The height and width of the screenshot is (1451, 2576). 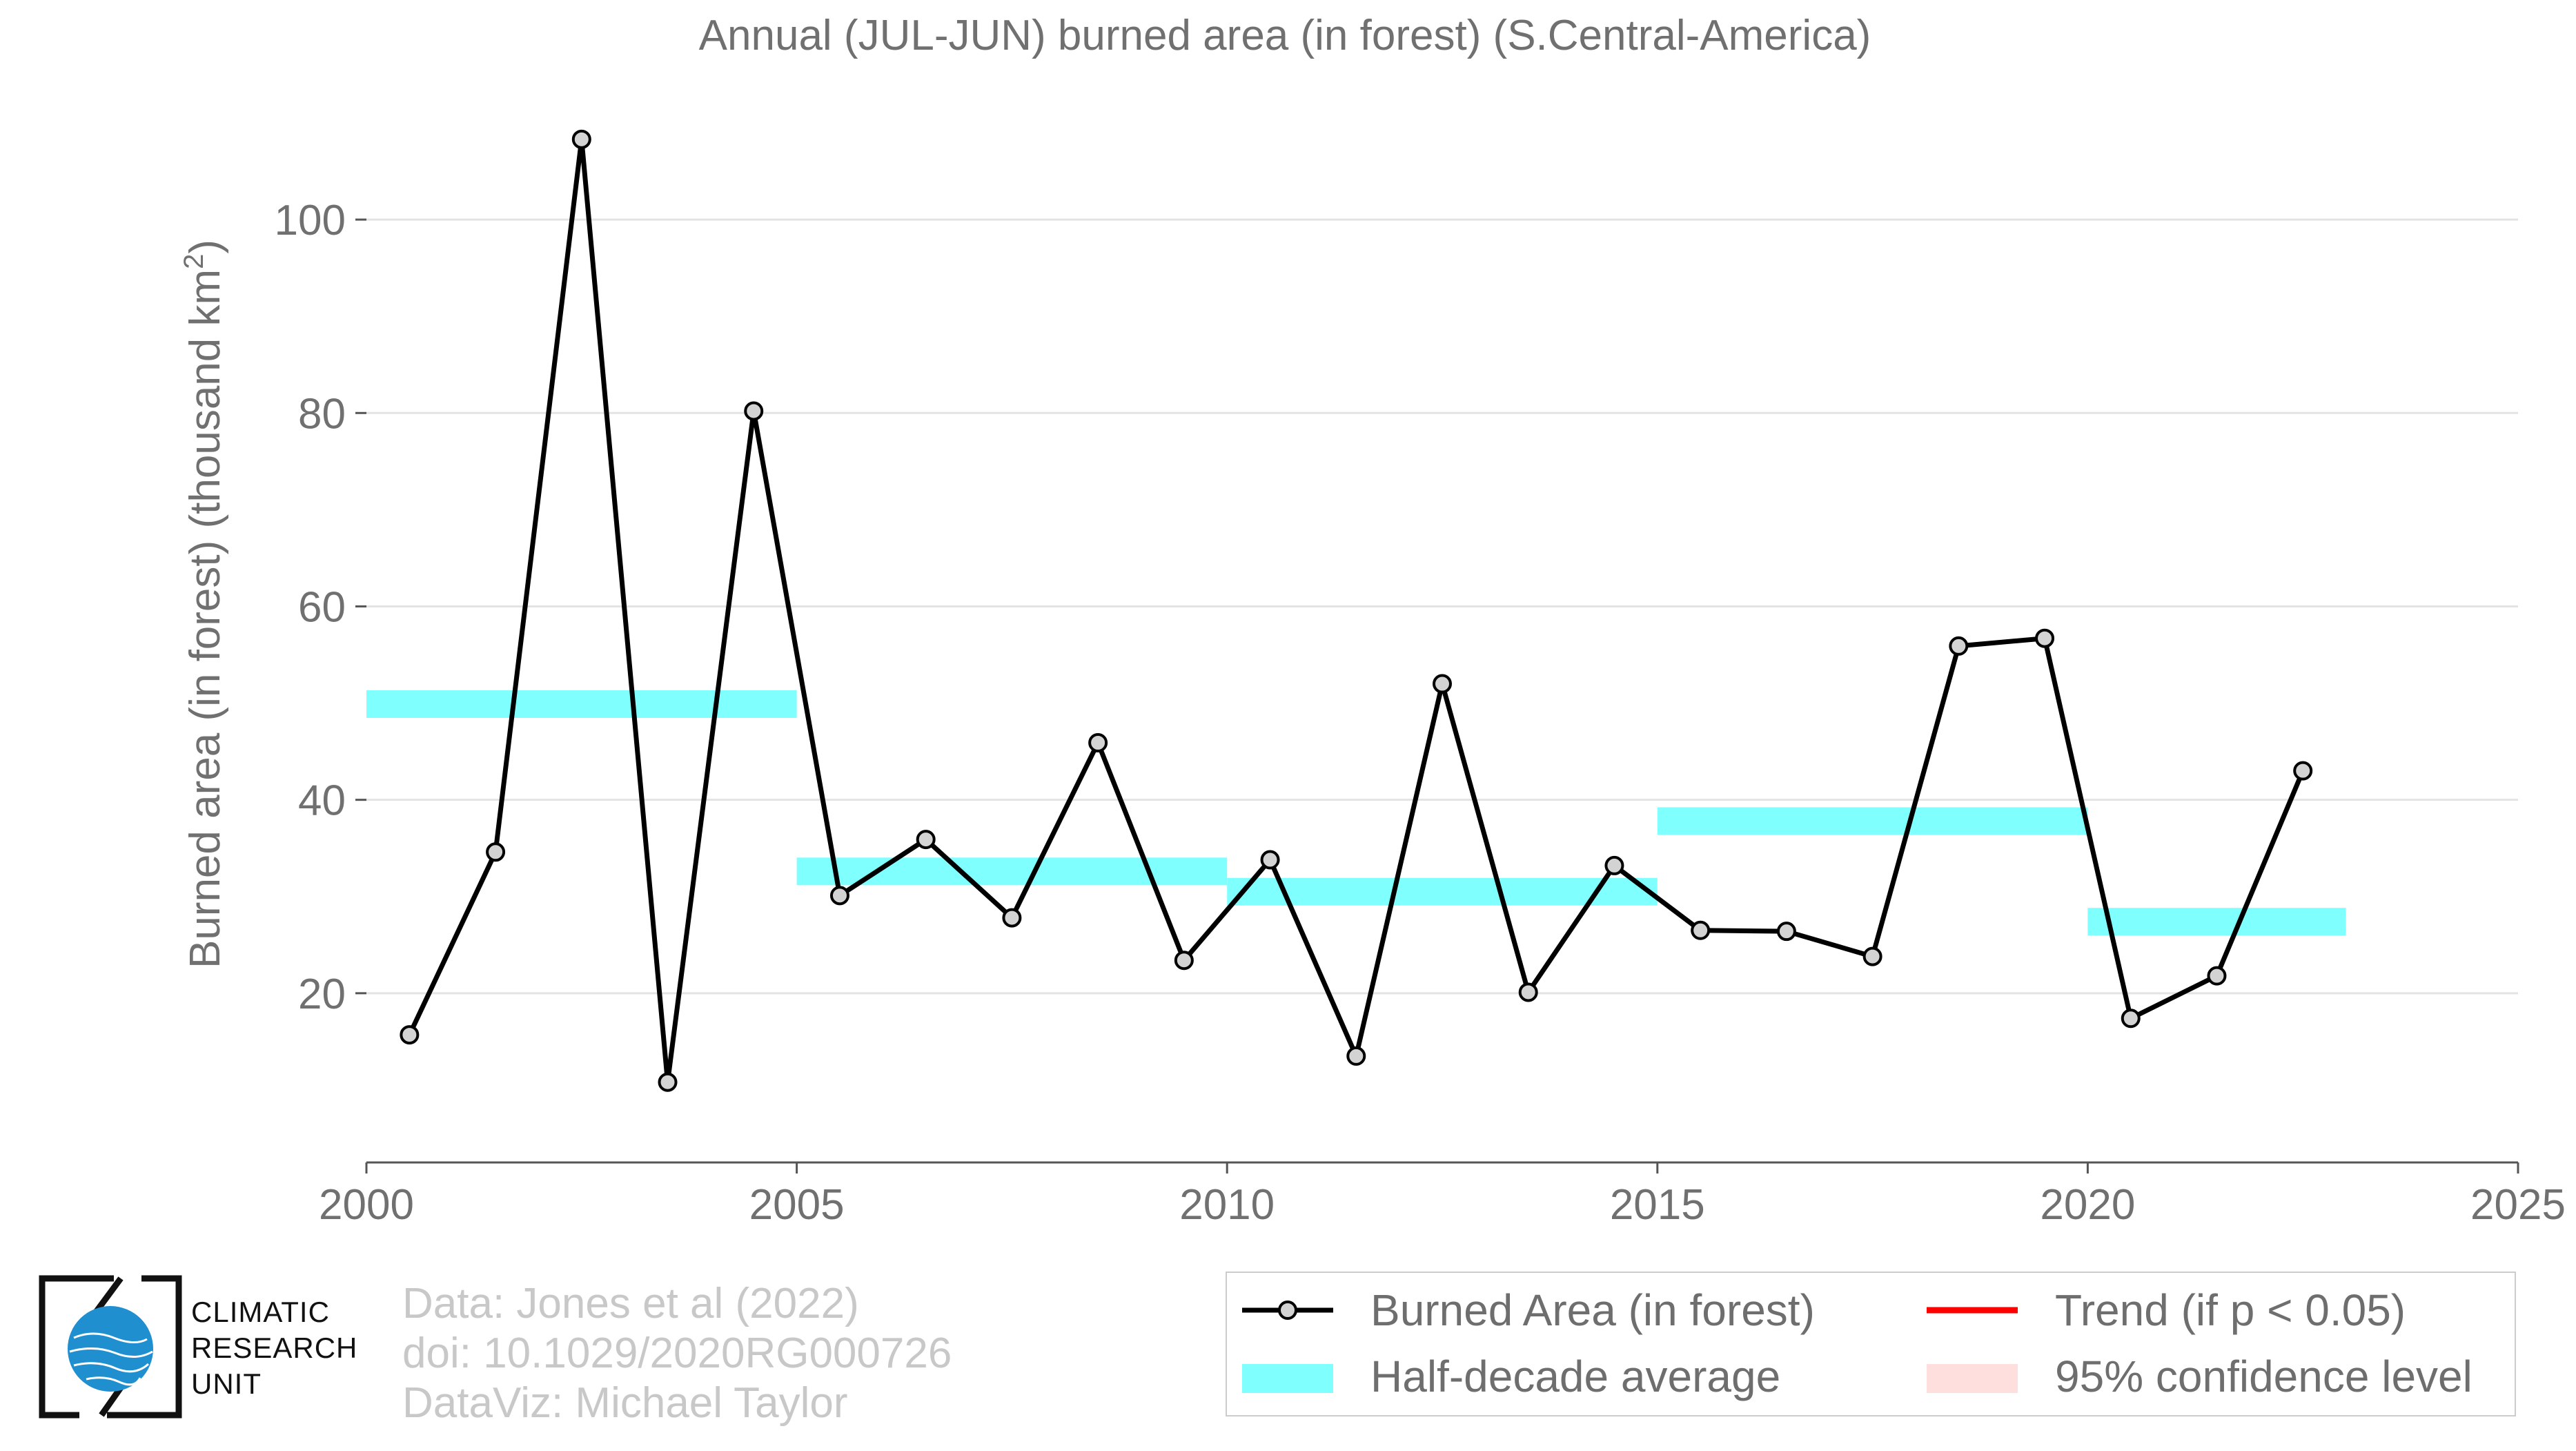 I want to click on cru-logo: CLIMATIC RESEARCH UNIT, so click(x=217, y=1346).